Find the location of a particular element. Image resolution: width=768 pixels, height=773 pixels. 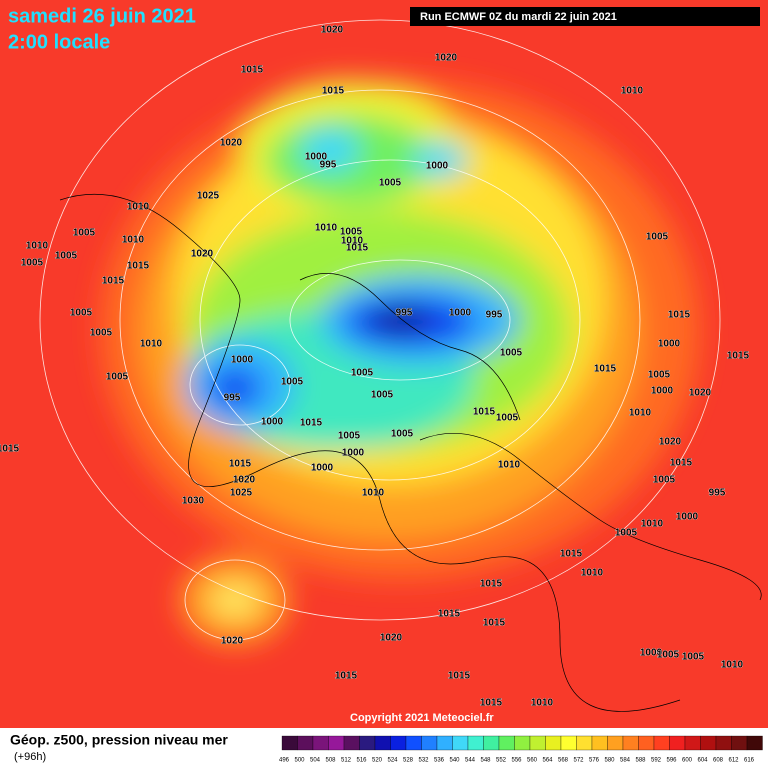

colorbar-label: 564 is located at coordinates (547, 761).